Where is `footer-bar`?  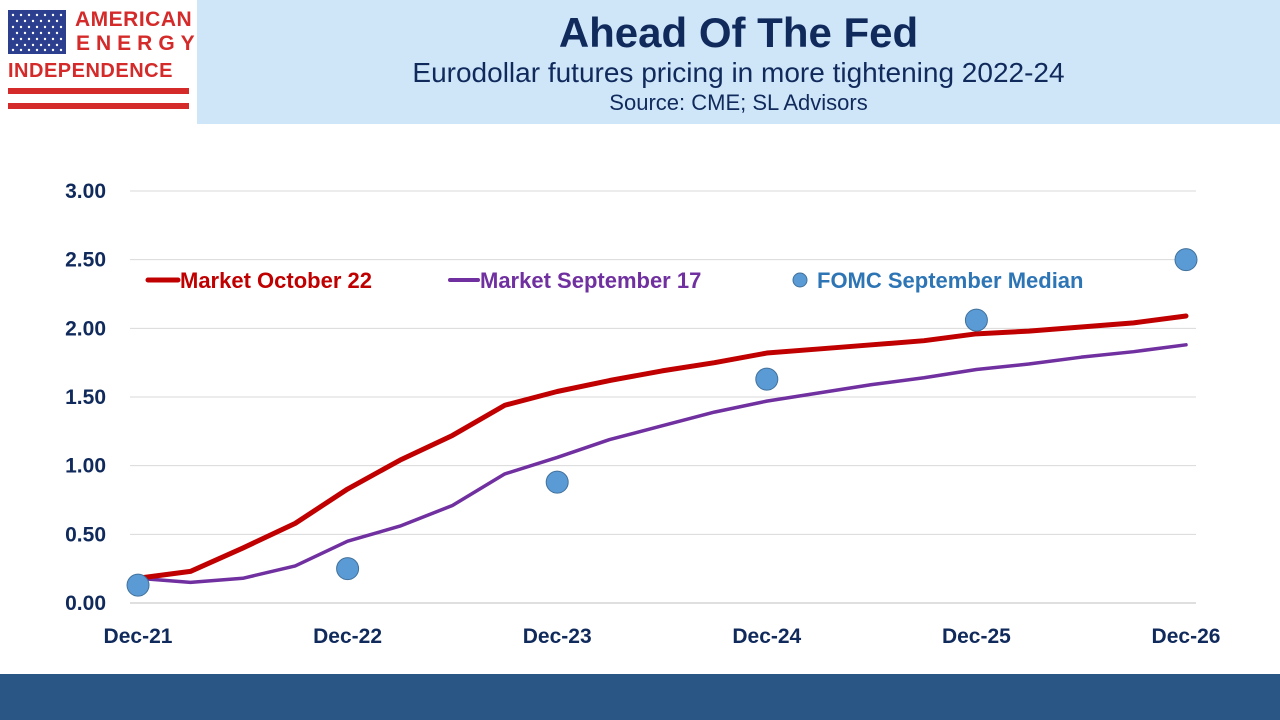 footer-bar is located at coordinates (640, 697).